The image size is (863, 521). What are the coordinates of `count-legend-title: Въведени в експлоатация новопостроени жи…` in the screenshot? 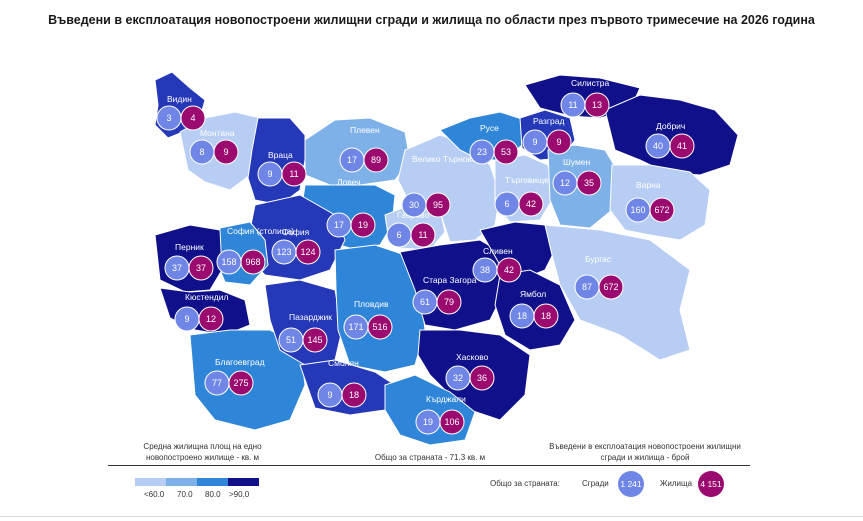 It's located at (645, 452).